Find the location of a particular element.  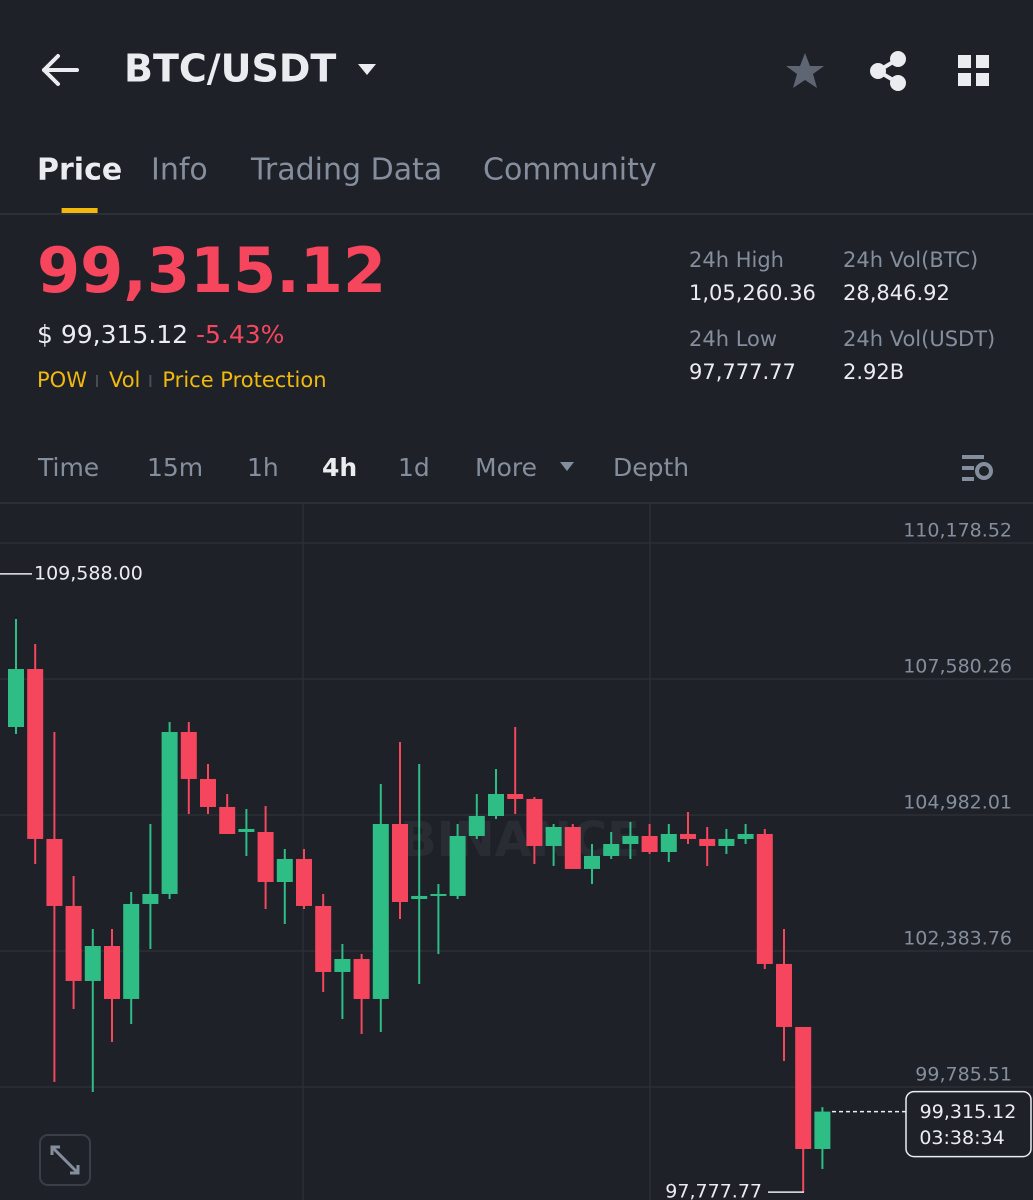

min-marker-label: 97,777.77 is located at coordinates (713, 1190).